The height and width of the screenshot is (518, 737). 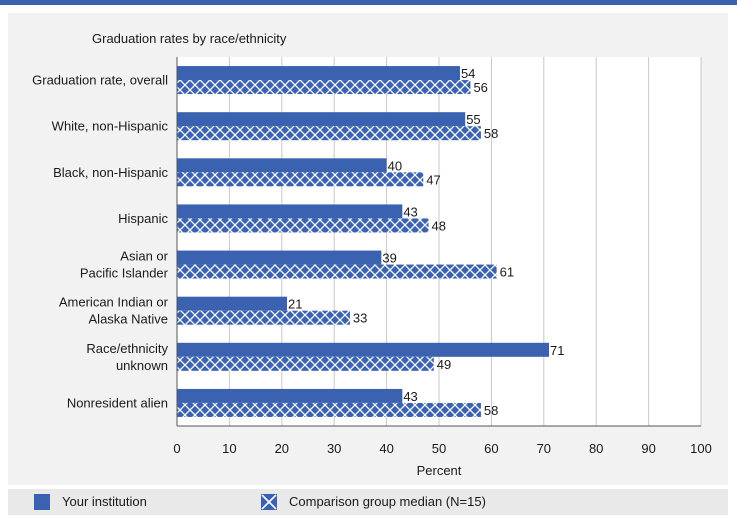 I want to click on data-label-comparison-median: 49, so click(x=444, y=364).